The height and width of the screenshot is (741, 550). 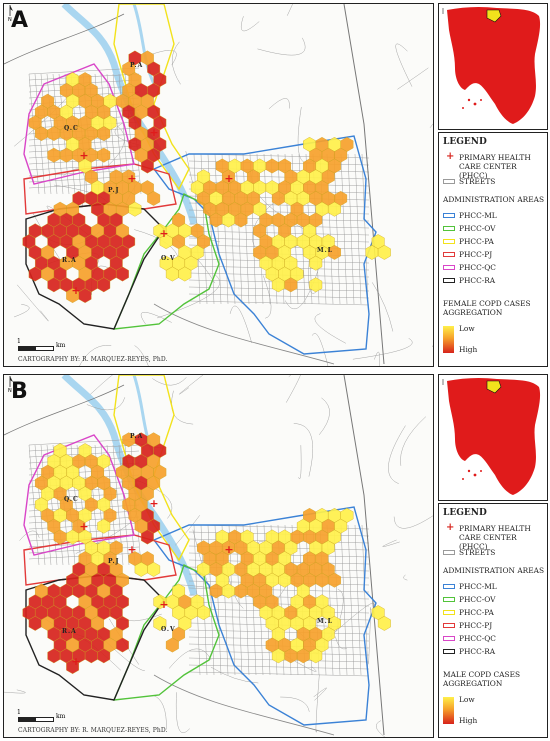 What do you see at coordinates (449, 181) in the screenshot?
I see `streets-swatch` at bounding box center [449, 181].